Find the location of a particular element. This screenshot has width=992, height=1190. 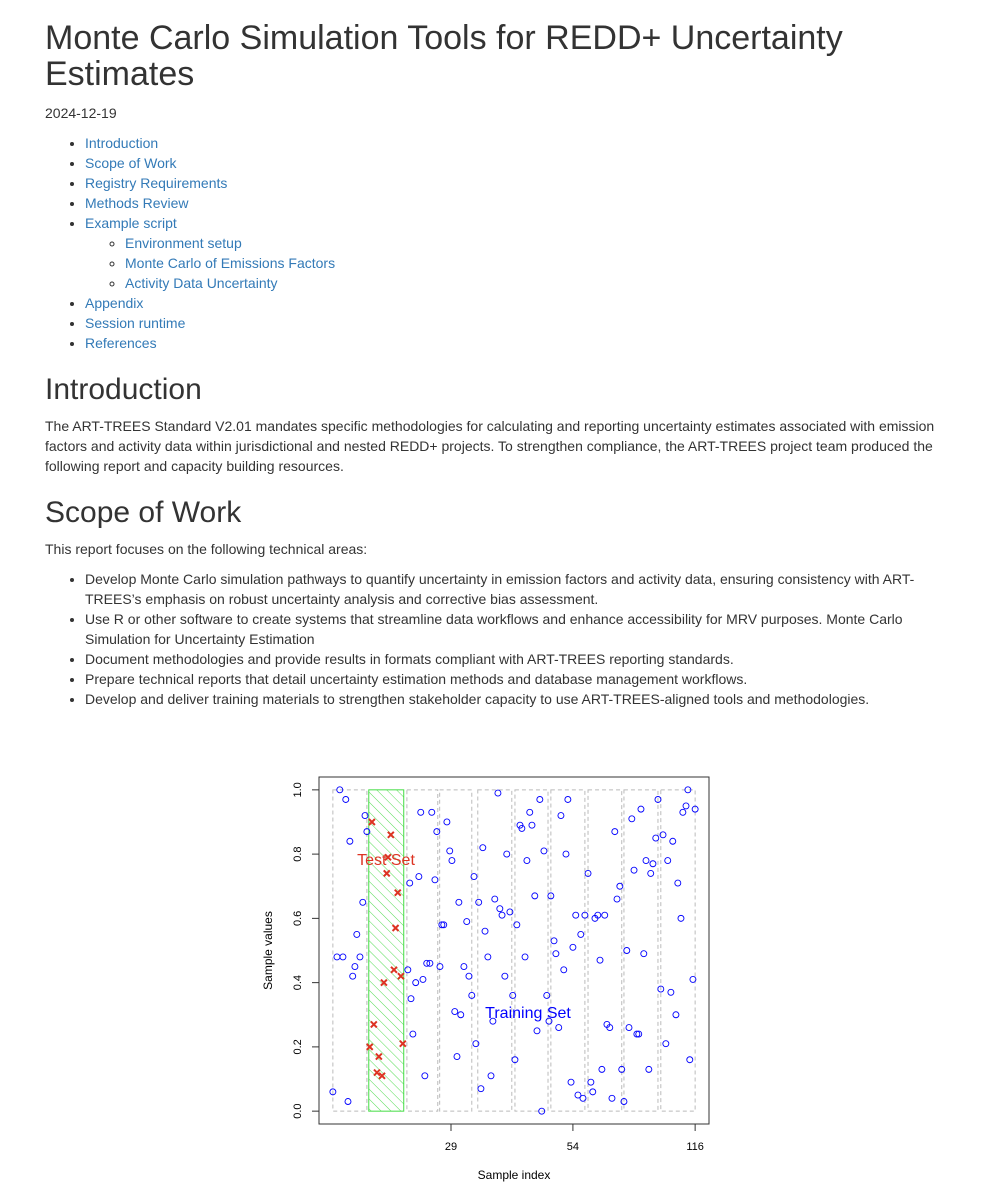

toc-item: Registry Requirements is located at coordinates (516, 183).